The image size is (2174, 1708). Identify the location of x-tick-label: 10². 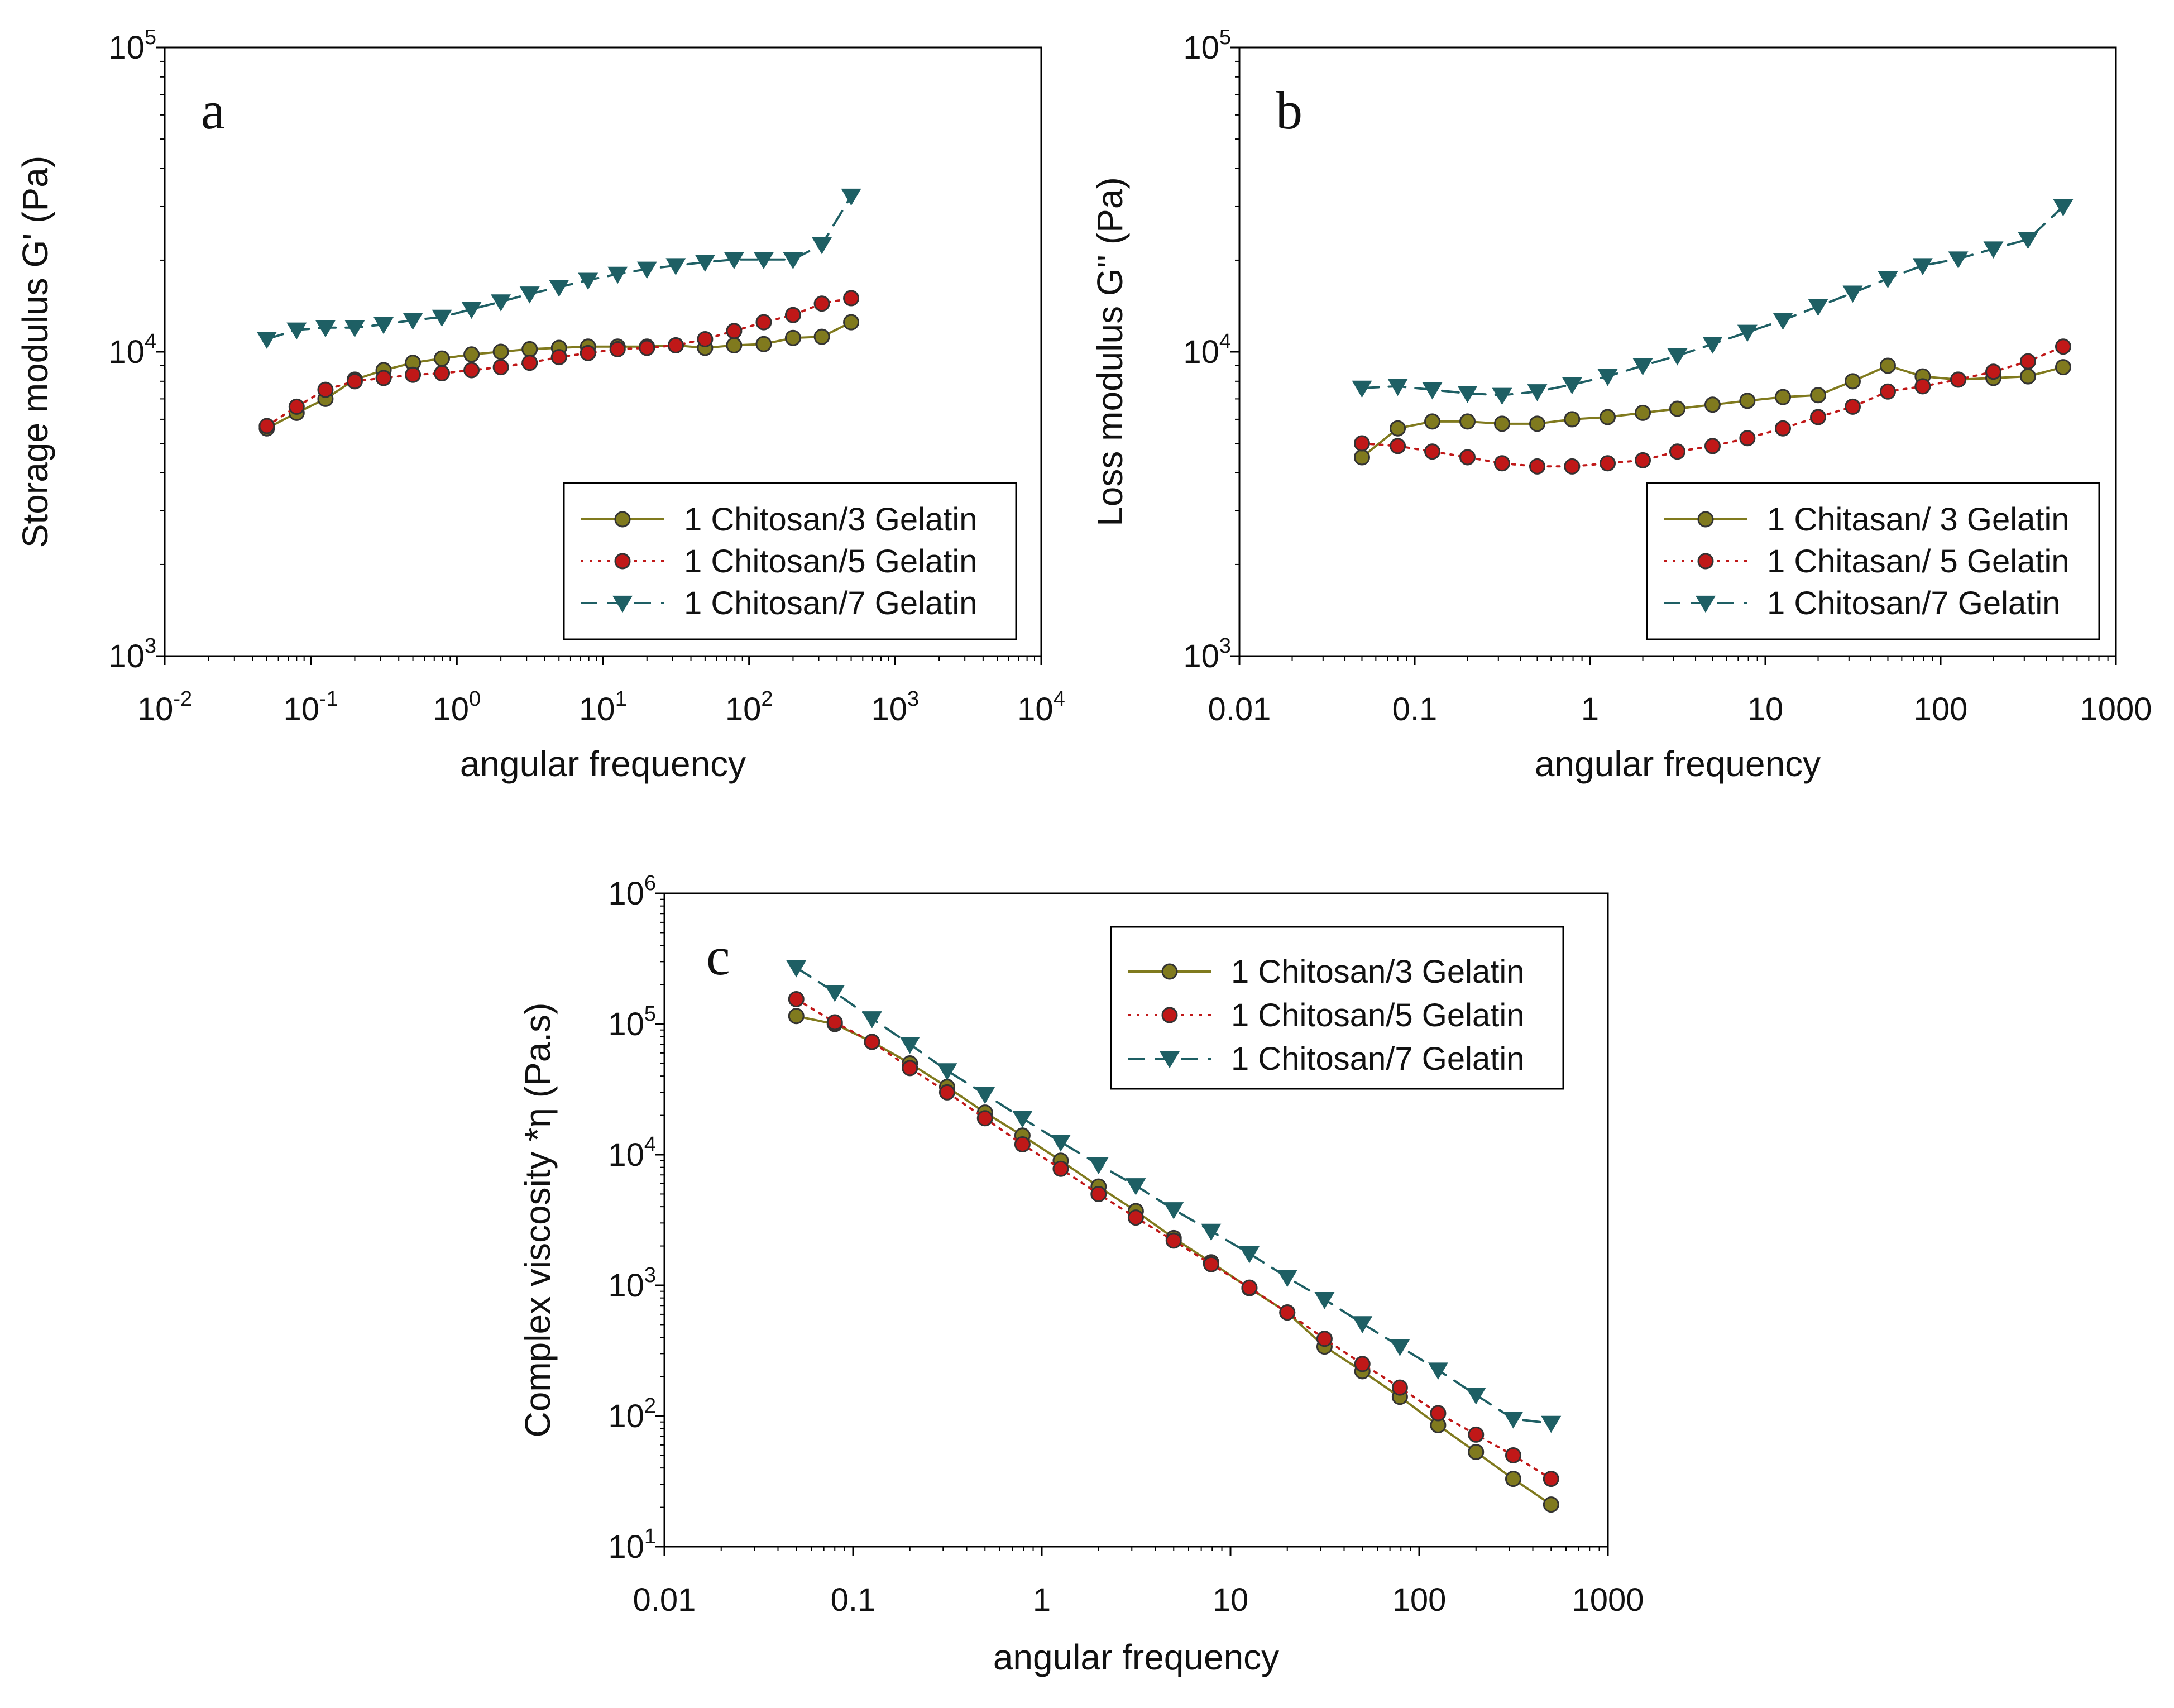
(749, 707).